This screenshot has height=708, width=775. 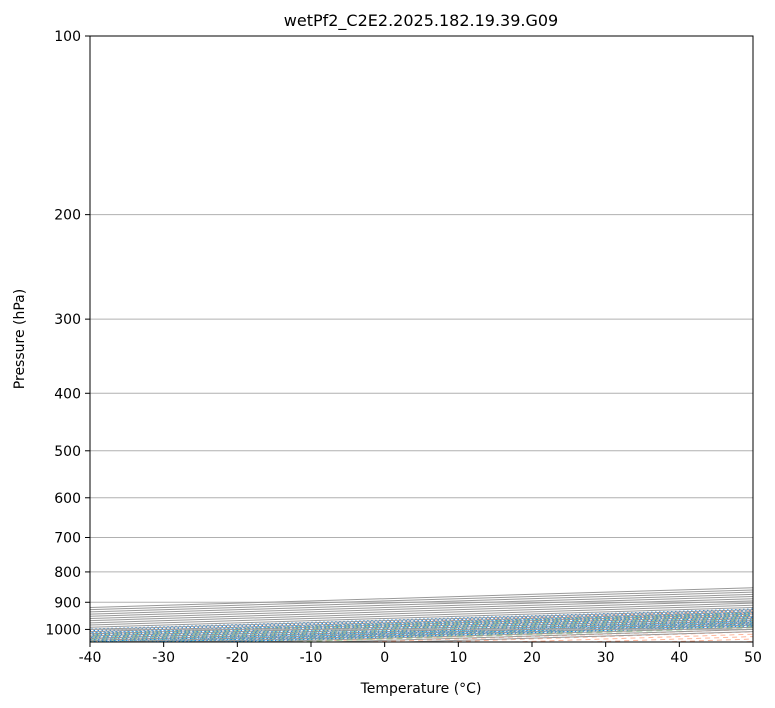 What do you see at coordinates (90, 658) in the screenshot?
I see `x-tick-label: -40` at bounding box center [90, 658].